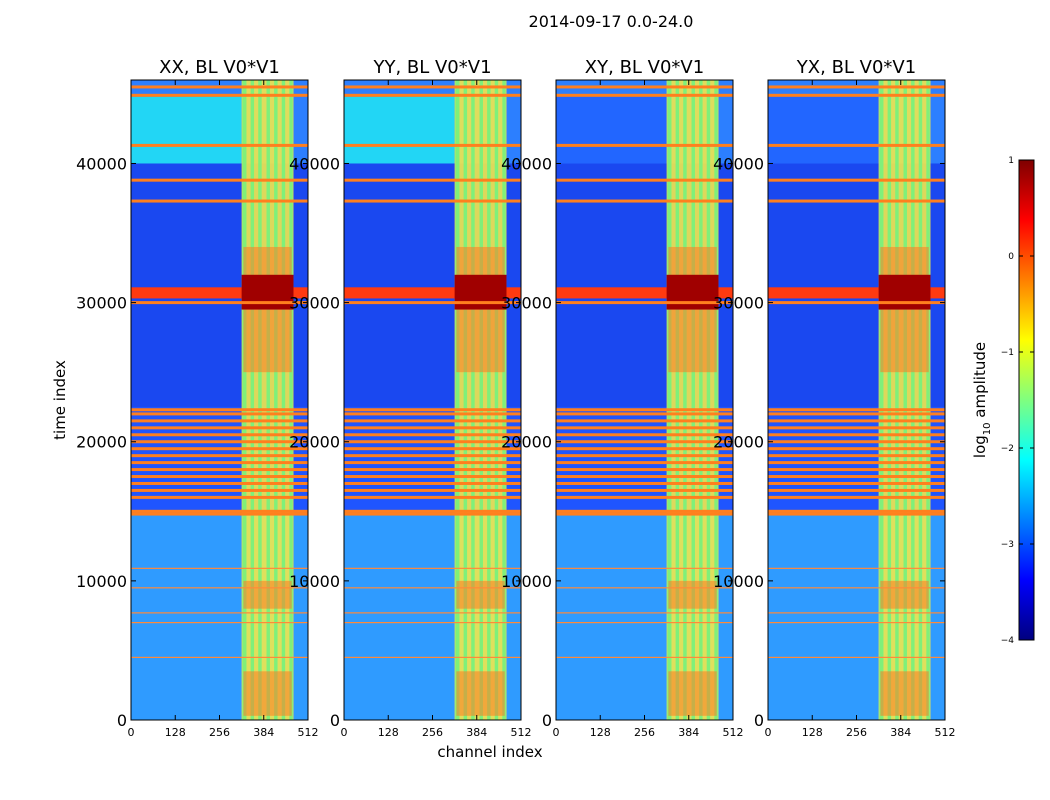 This screenshot has height=800, width=1050. Describe the element at coordinates (1026, 400) in the screenshot. I see `colorbar-gradient` at that location.